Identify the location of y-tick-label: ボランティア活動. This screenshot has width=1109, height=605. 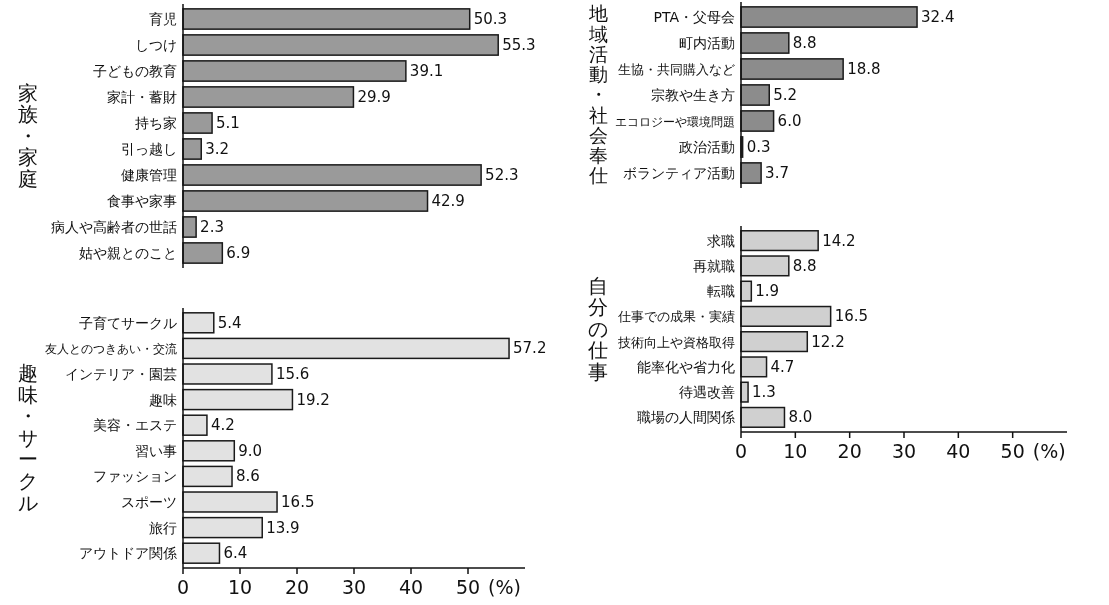
(679, 173).